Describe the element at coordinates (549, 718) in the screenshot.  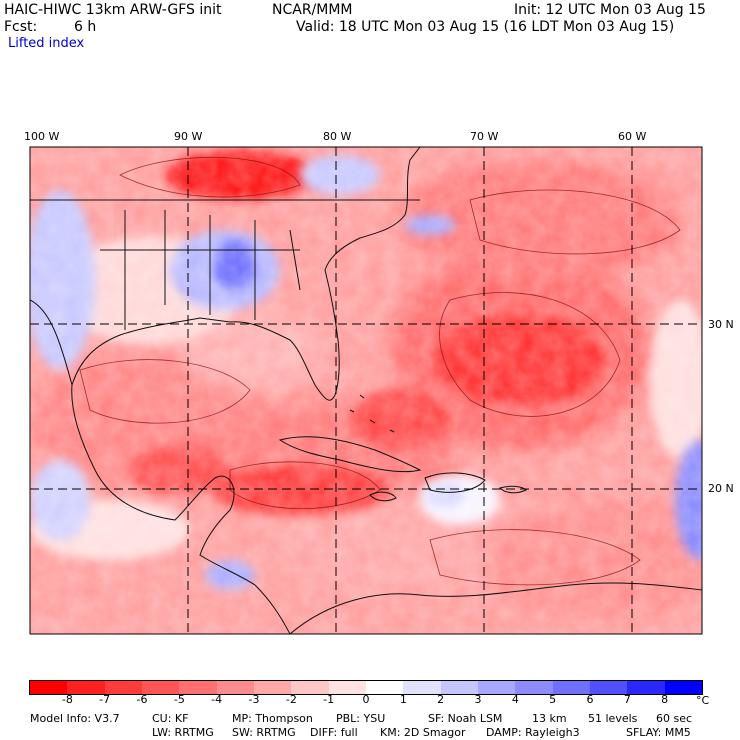
I see `info-res: 13 km` at that location.